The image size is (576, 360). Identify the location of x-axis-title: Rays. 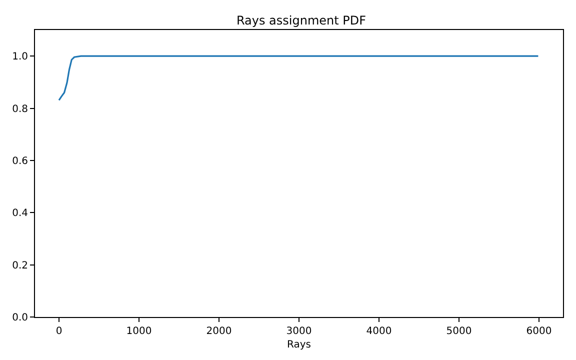
(299, 345).